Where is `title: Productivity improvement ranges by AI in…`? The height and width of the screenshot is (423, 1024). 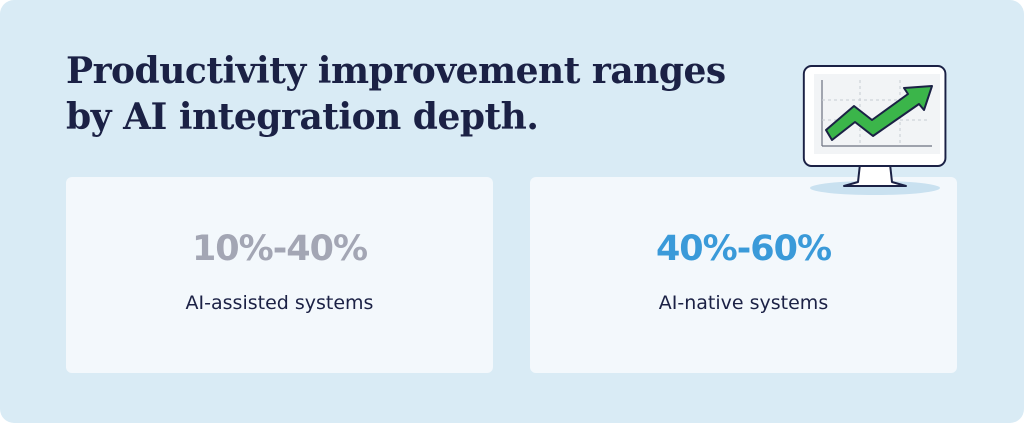
title: Productivity improvement ranges by AI in… is located at coordinates (396, 94).